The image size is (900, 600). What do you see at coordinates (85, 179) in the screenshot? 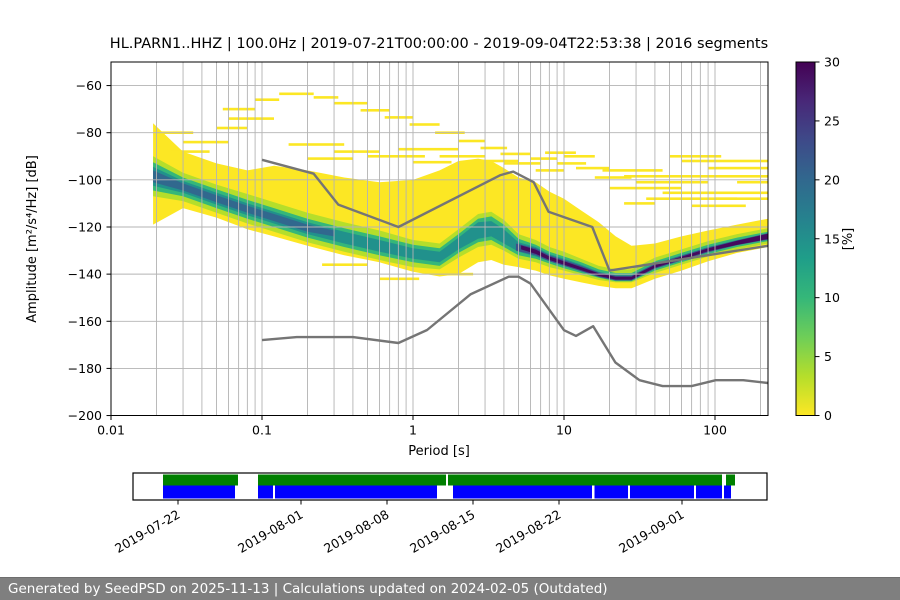
I see `y-tick-label: −100` at bounding box center [85, 179].